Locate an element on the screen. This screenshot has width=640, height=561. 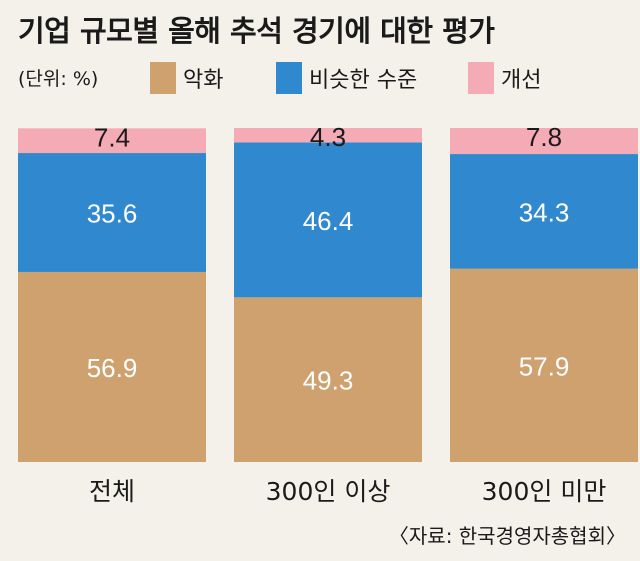
bar-segment-small-better is located at coordinates (544, 141).